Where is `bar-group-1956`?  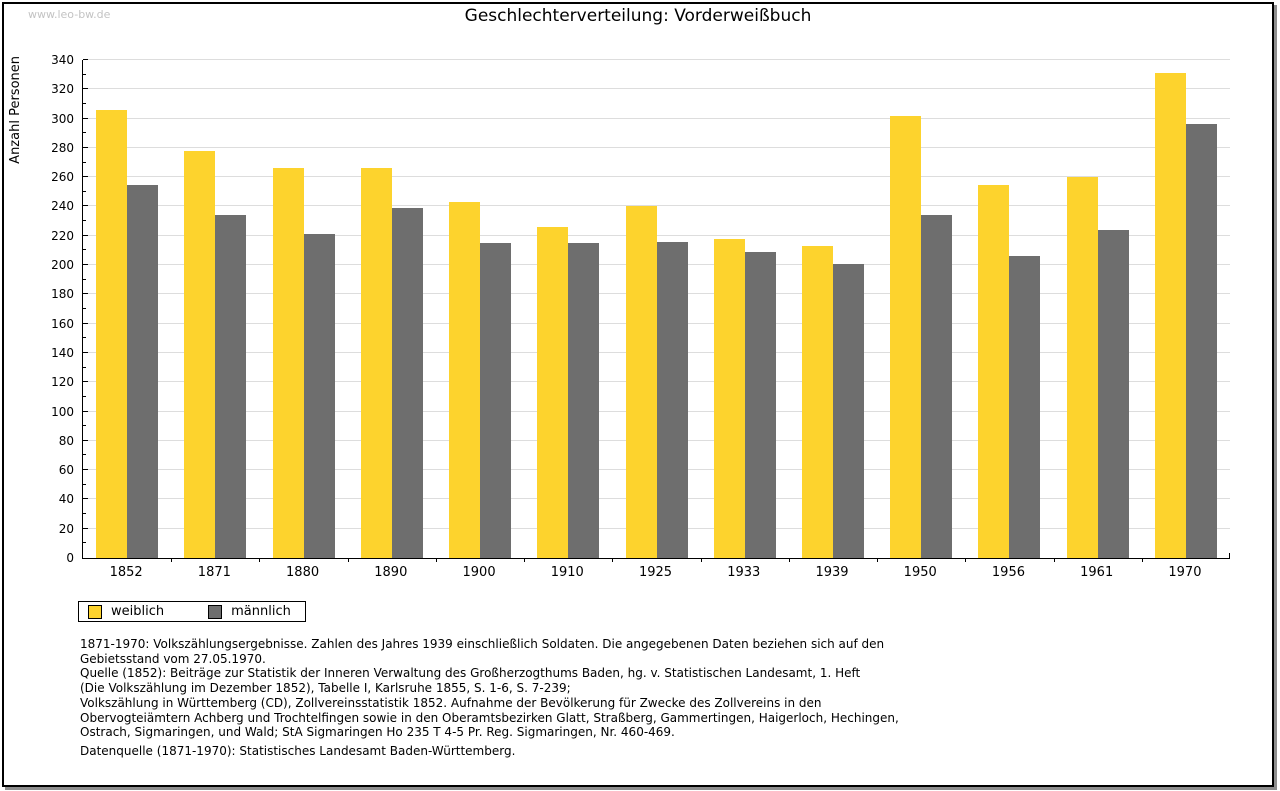
bar-group-1956 is located at coordinates (1009, 309).